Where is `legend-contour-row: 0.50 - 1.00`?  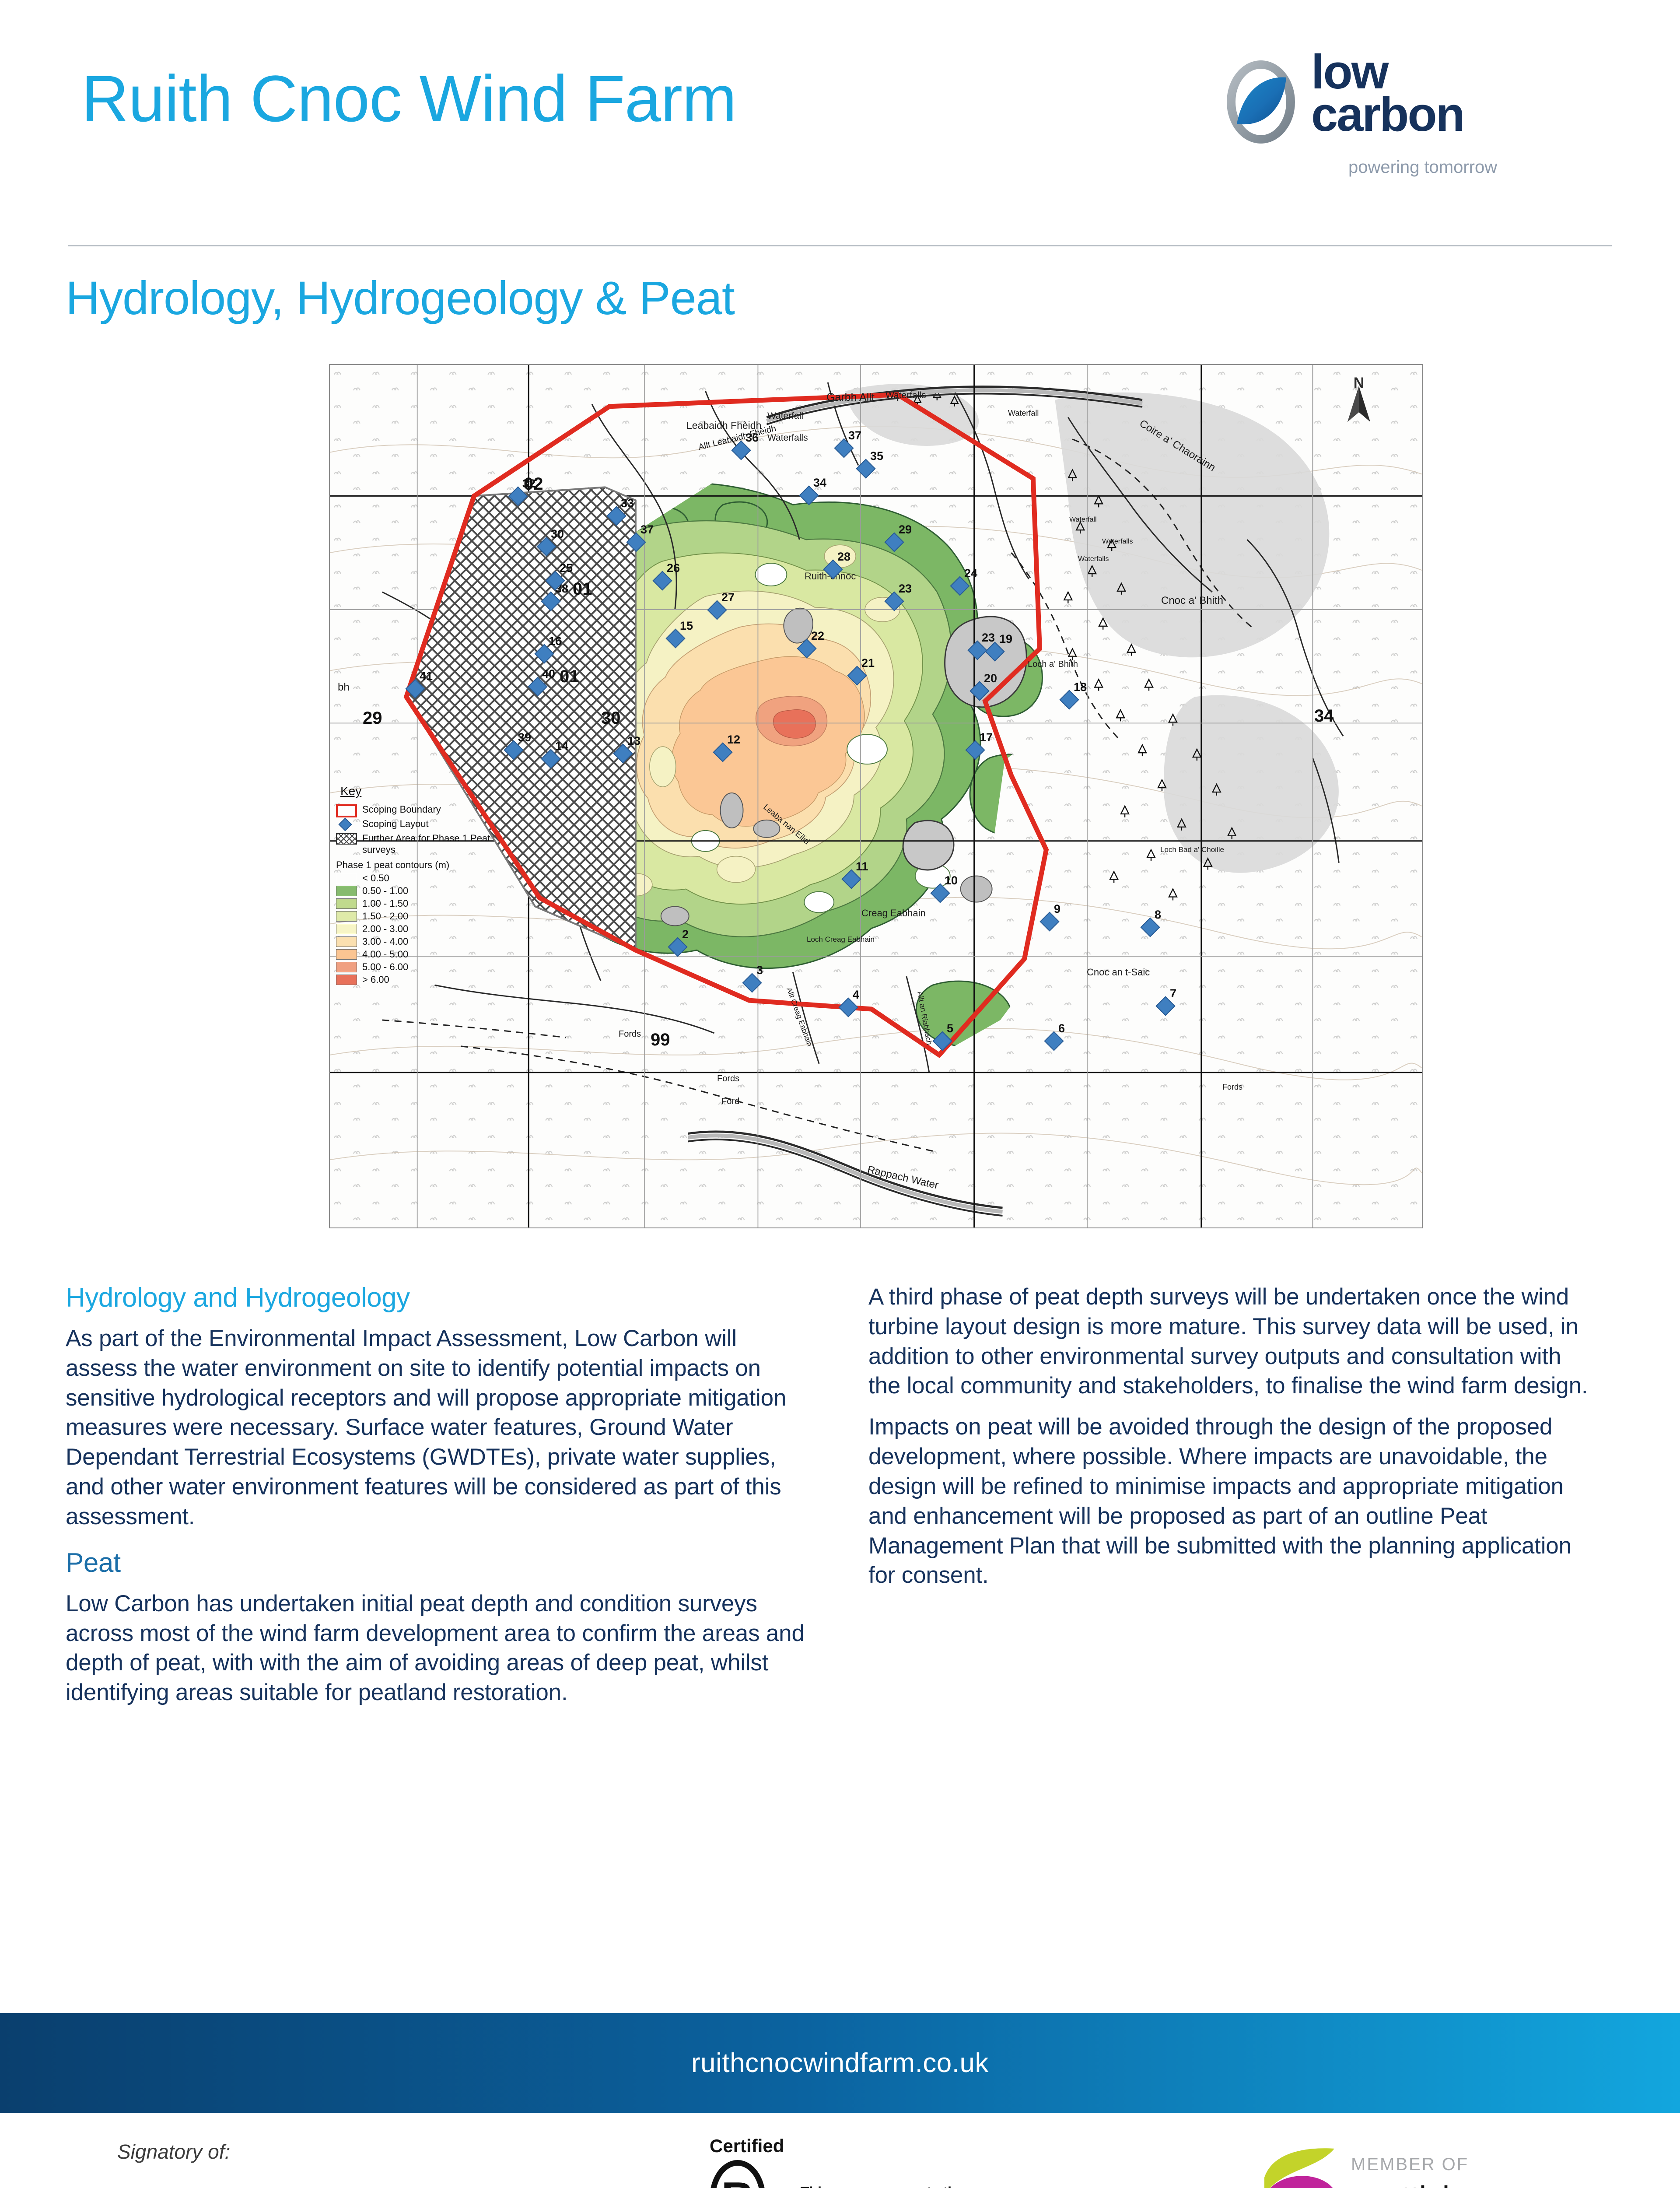
legend-contour-row: 0.50 - 1.00 is located at coordinates (421, 891).